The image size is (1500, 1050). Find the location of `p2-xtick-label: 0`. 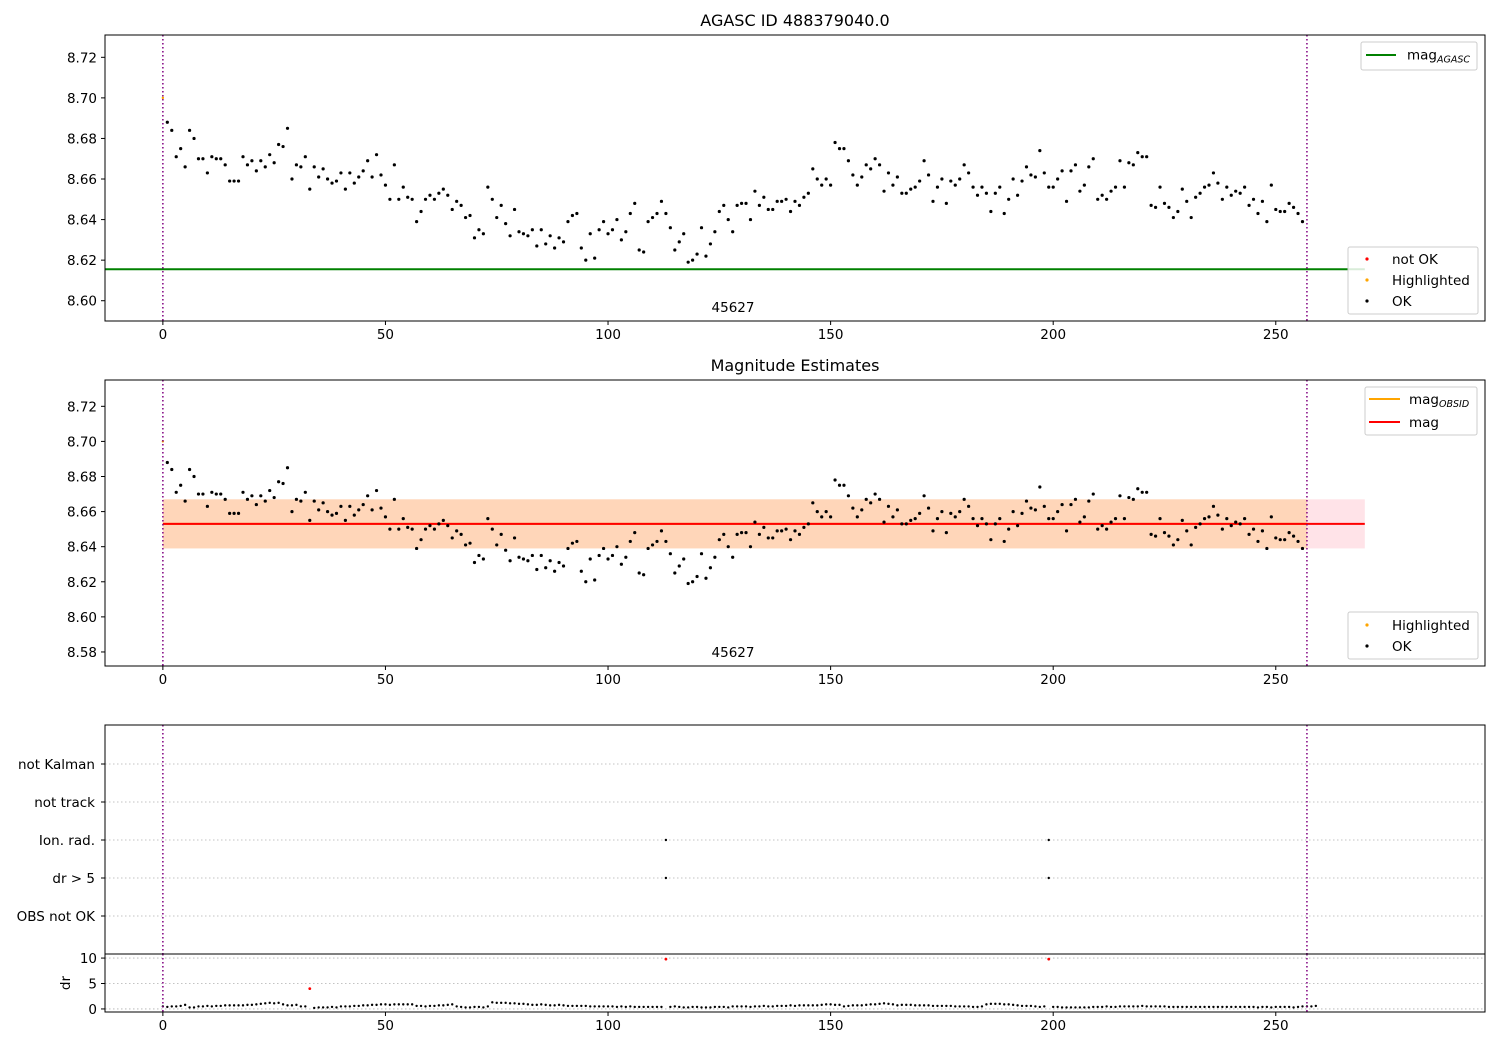

p2-xtick-label: 0 is located at coordinates (163, 680).